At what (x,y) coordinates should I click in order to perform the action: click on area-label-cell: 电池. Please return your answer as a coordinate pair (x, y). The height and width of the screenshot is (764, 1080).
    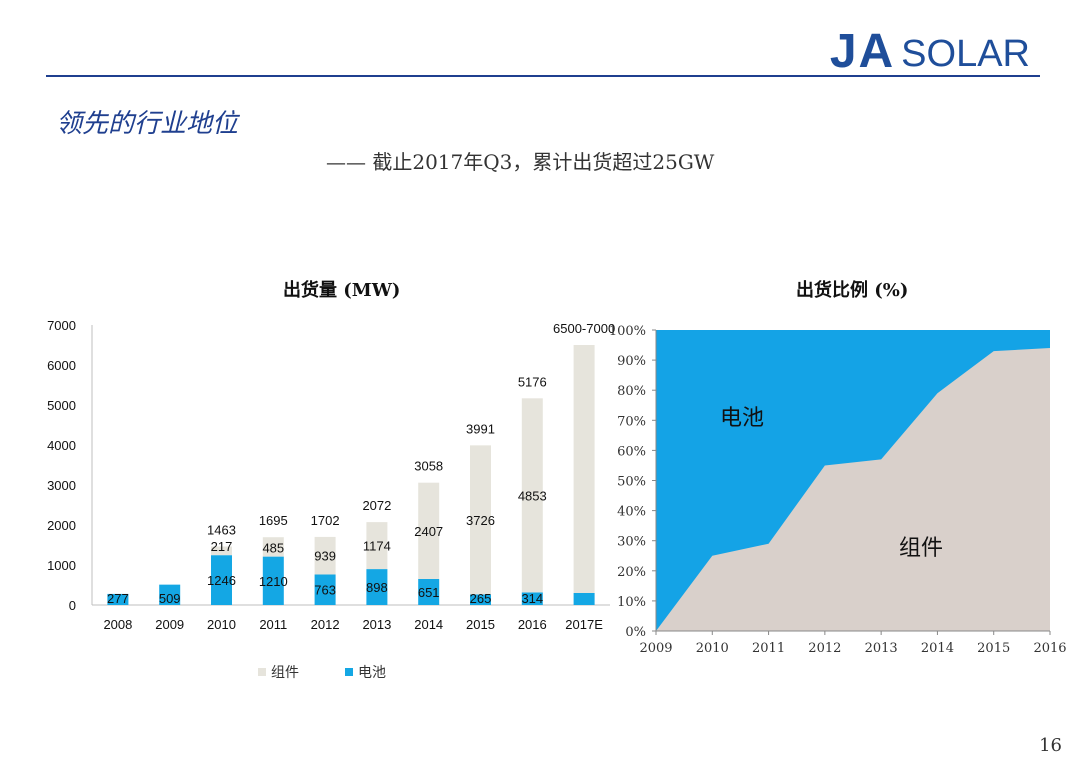
    Looking at the image, I should click on (742, 418).